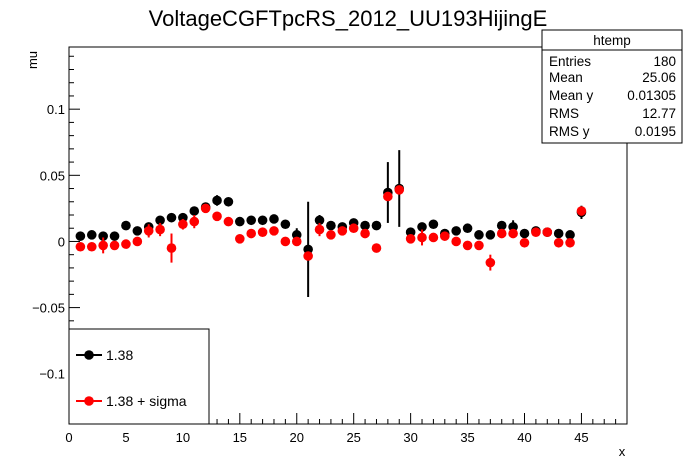  Describe the element at coordinates (569, 131) in the screenshot. I see `stats-label-rms-y: RMS y` at that location.